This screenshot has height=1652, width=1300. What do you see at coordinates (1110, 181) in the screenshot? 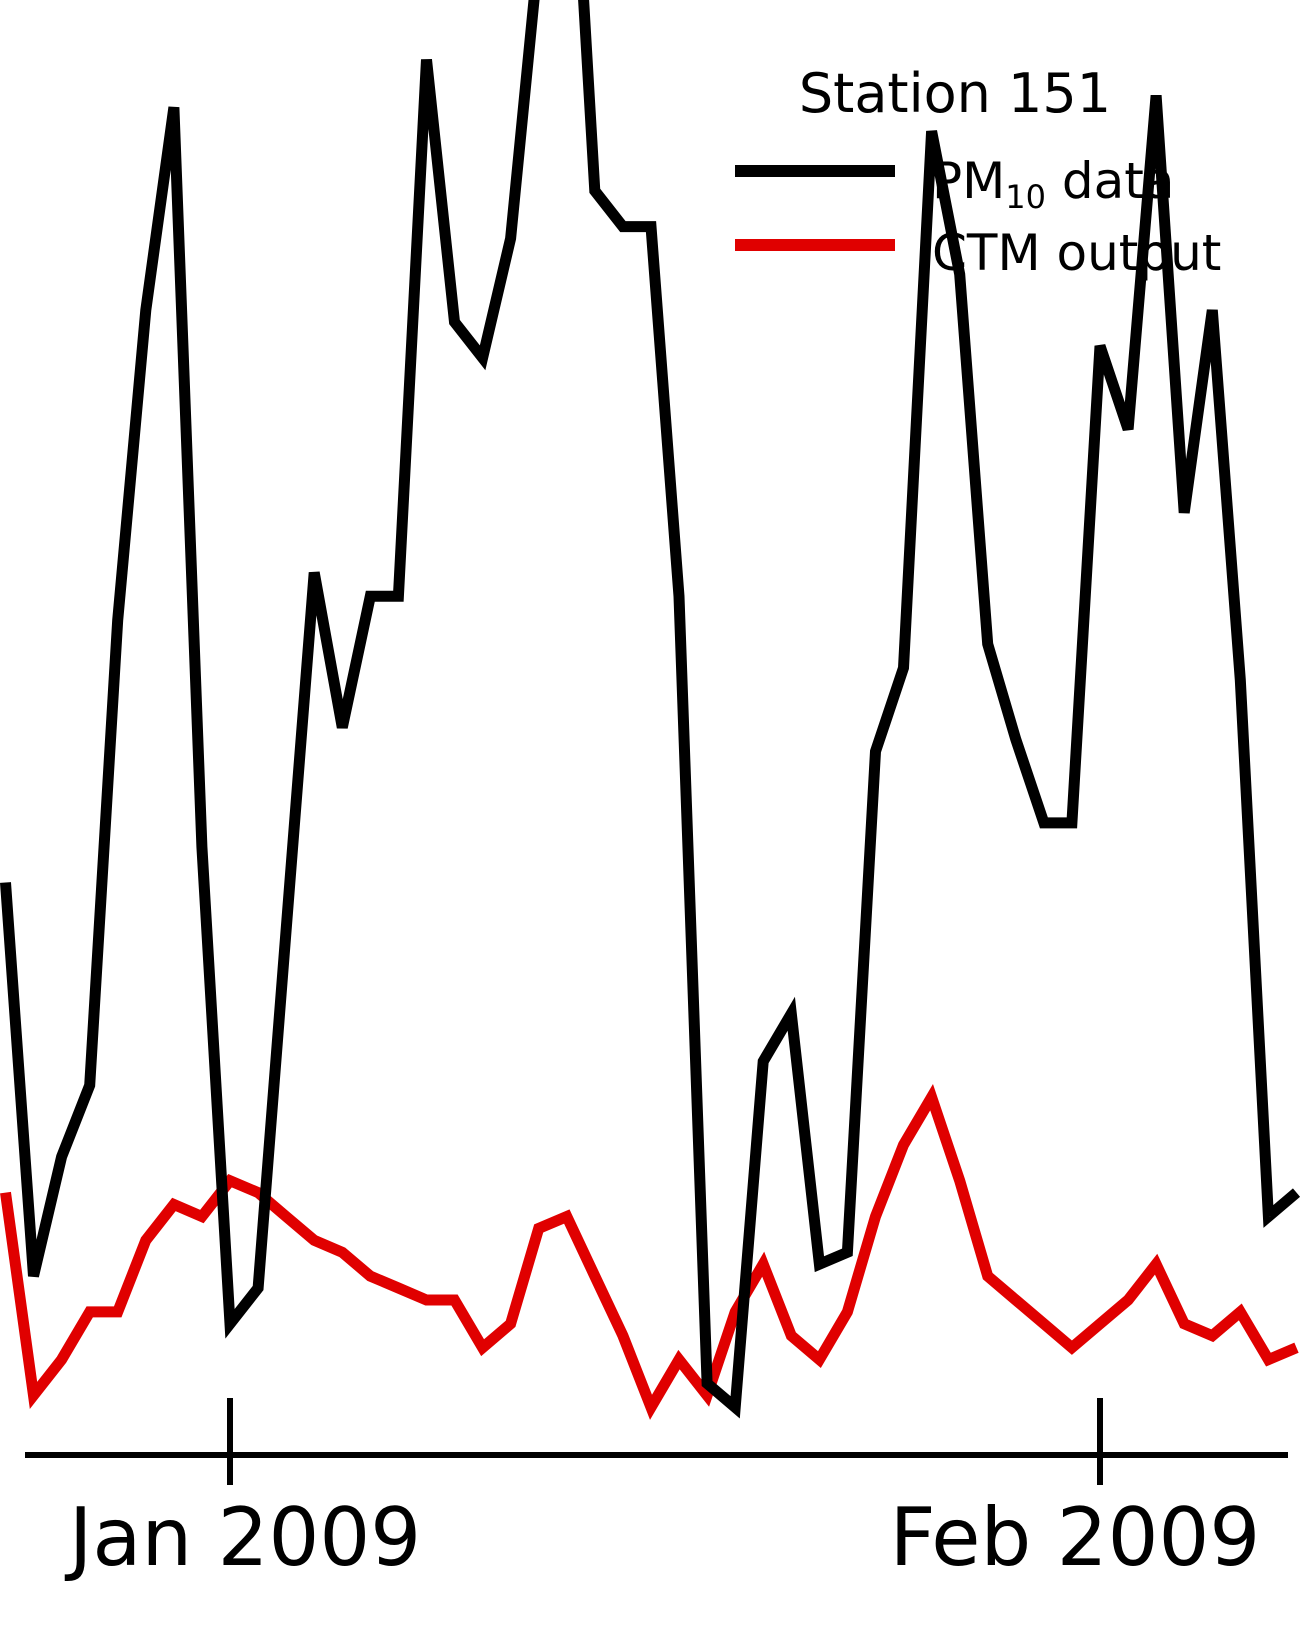
I see `legend-label-pm10-rest: data` at bounding box center [1110, 181].